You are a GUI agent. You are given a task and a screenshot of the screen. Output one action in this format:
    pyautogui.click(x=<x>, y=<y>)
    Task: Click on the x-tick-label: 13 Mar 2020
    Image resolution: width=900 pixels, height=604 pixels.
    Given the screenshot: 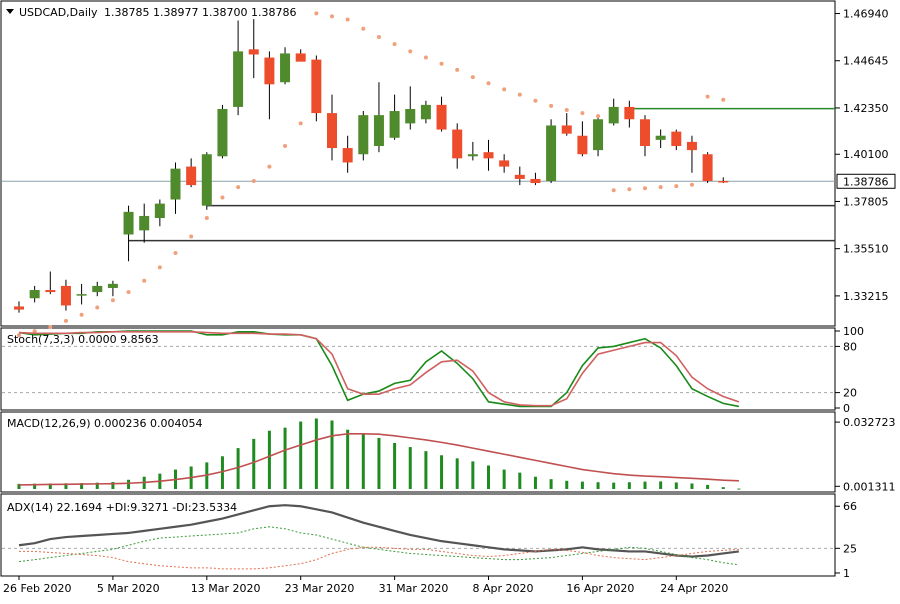 What is the action you would take?
    pyautogui.click(x=226, y=588)
    